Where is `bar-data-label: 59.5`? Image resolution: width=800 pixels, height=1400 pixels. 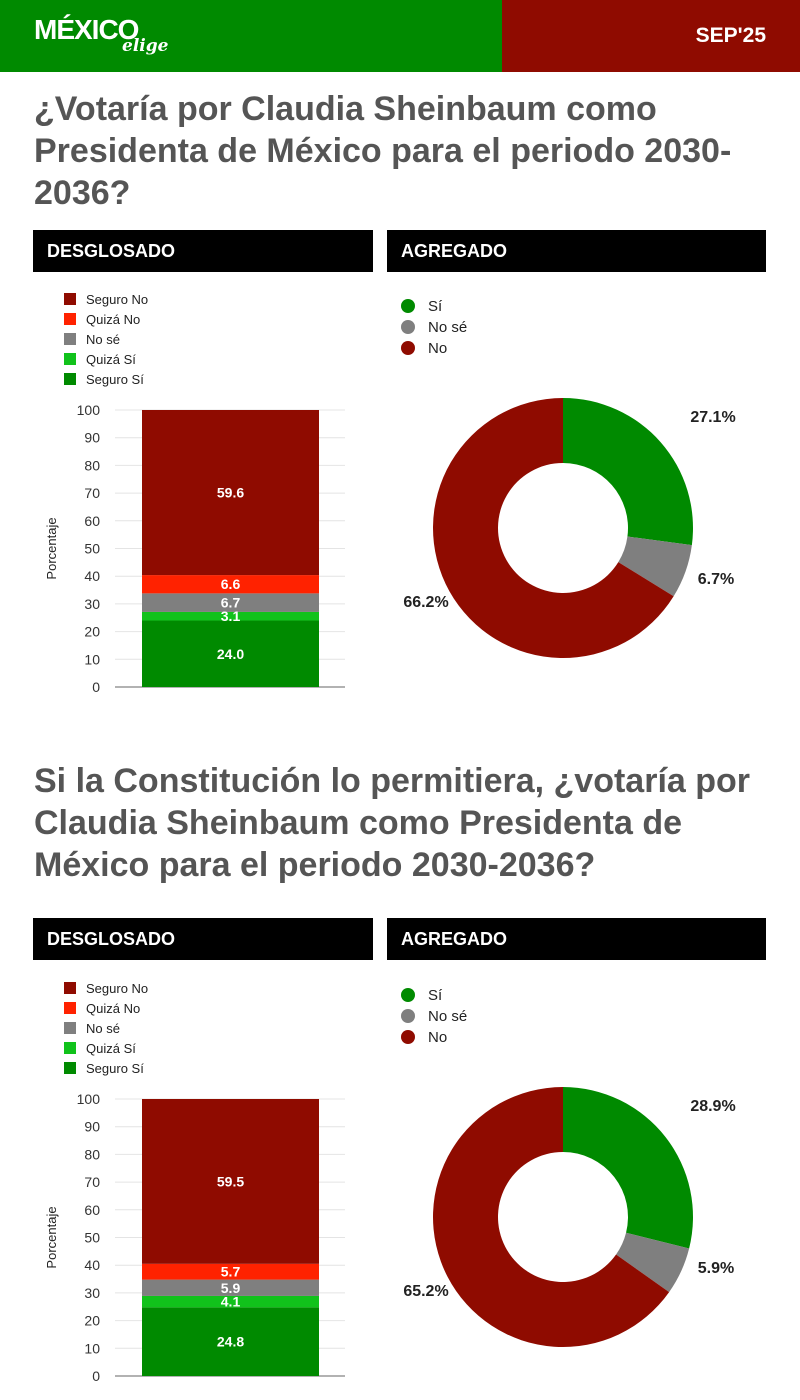
bar-data-label: 59.5 is located at coordinates (230, 1181).